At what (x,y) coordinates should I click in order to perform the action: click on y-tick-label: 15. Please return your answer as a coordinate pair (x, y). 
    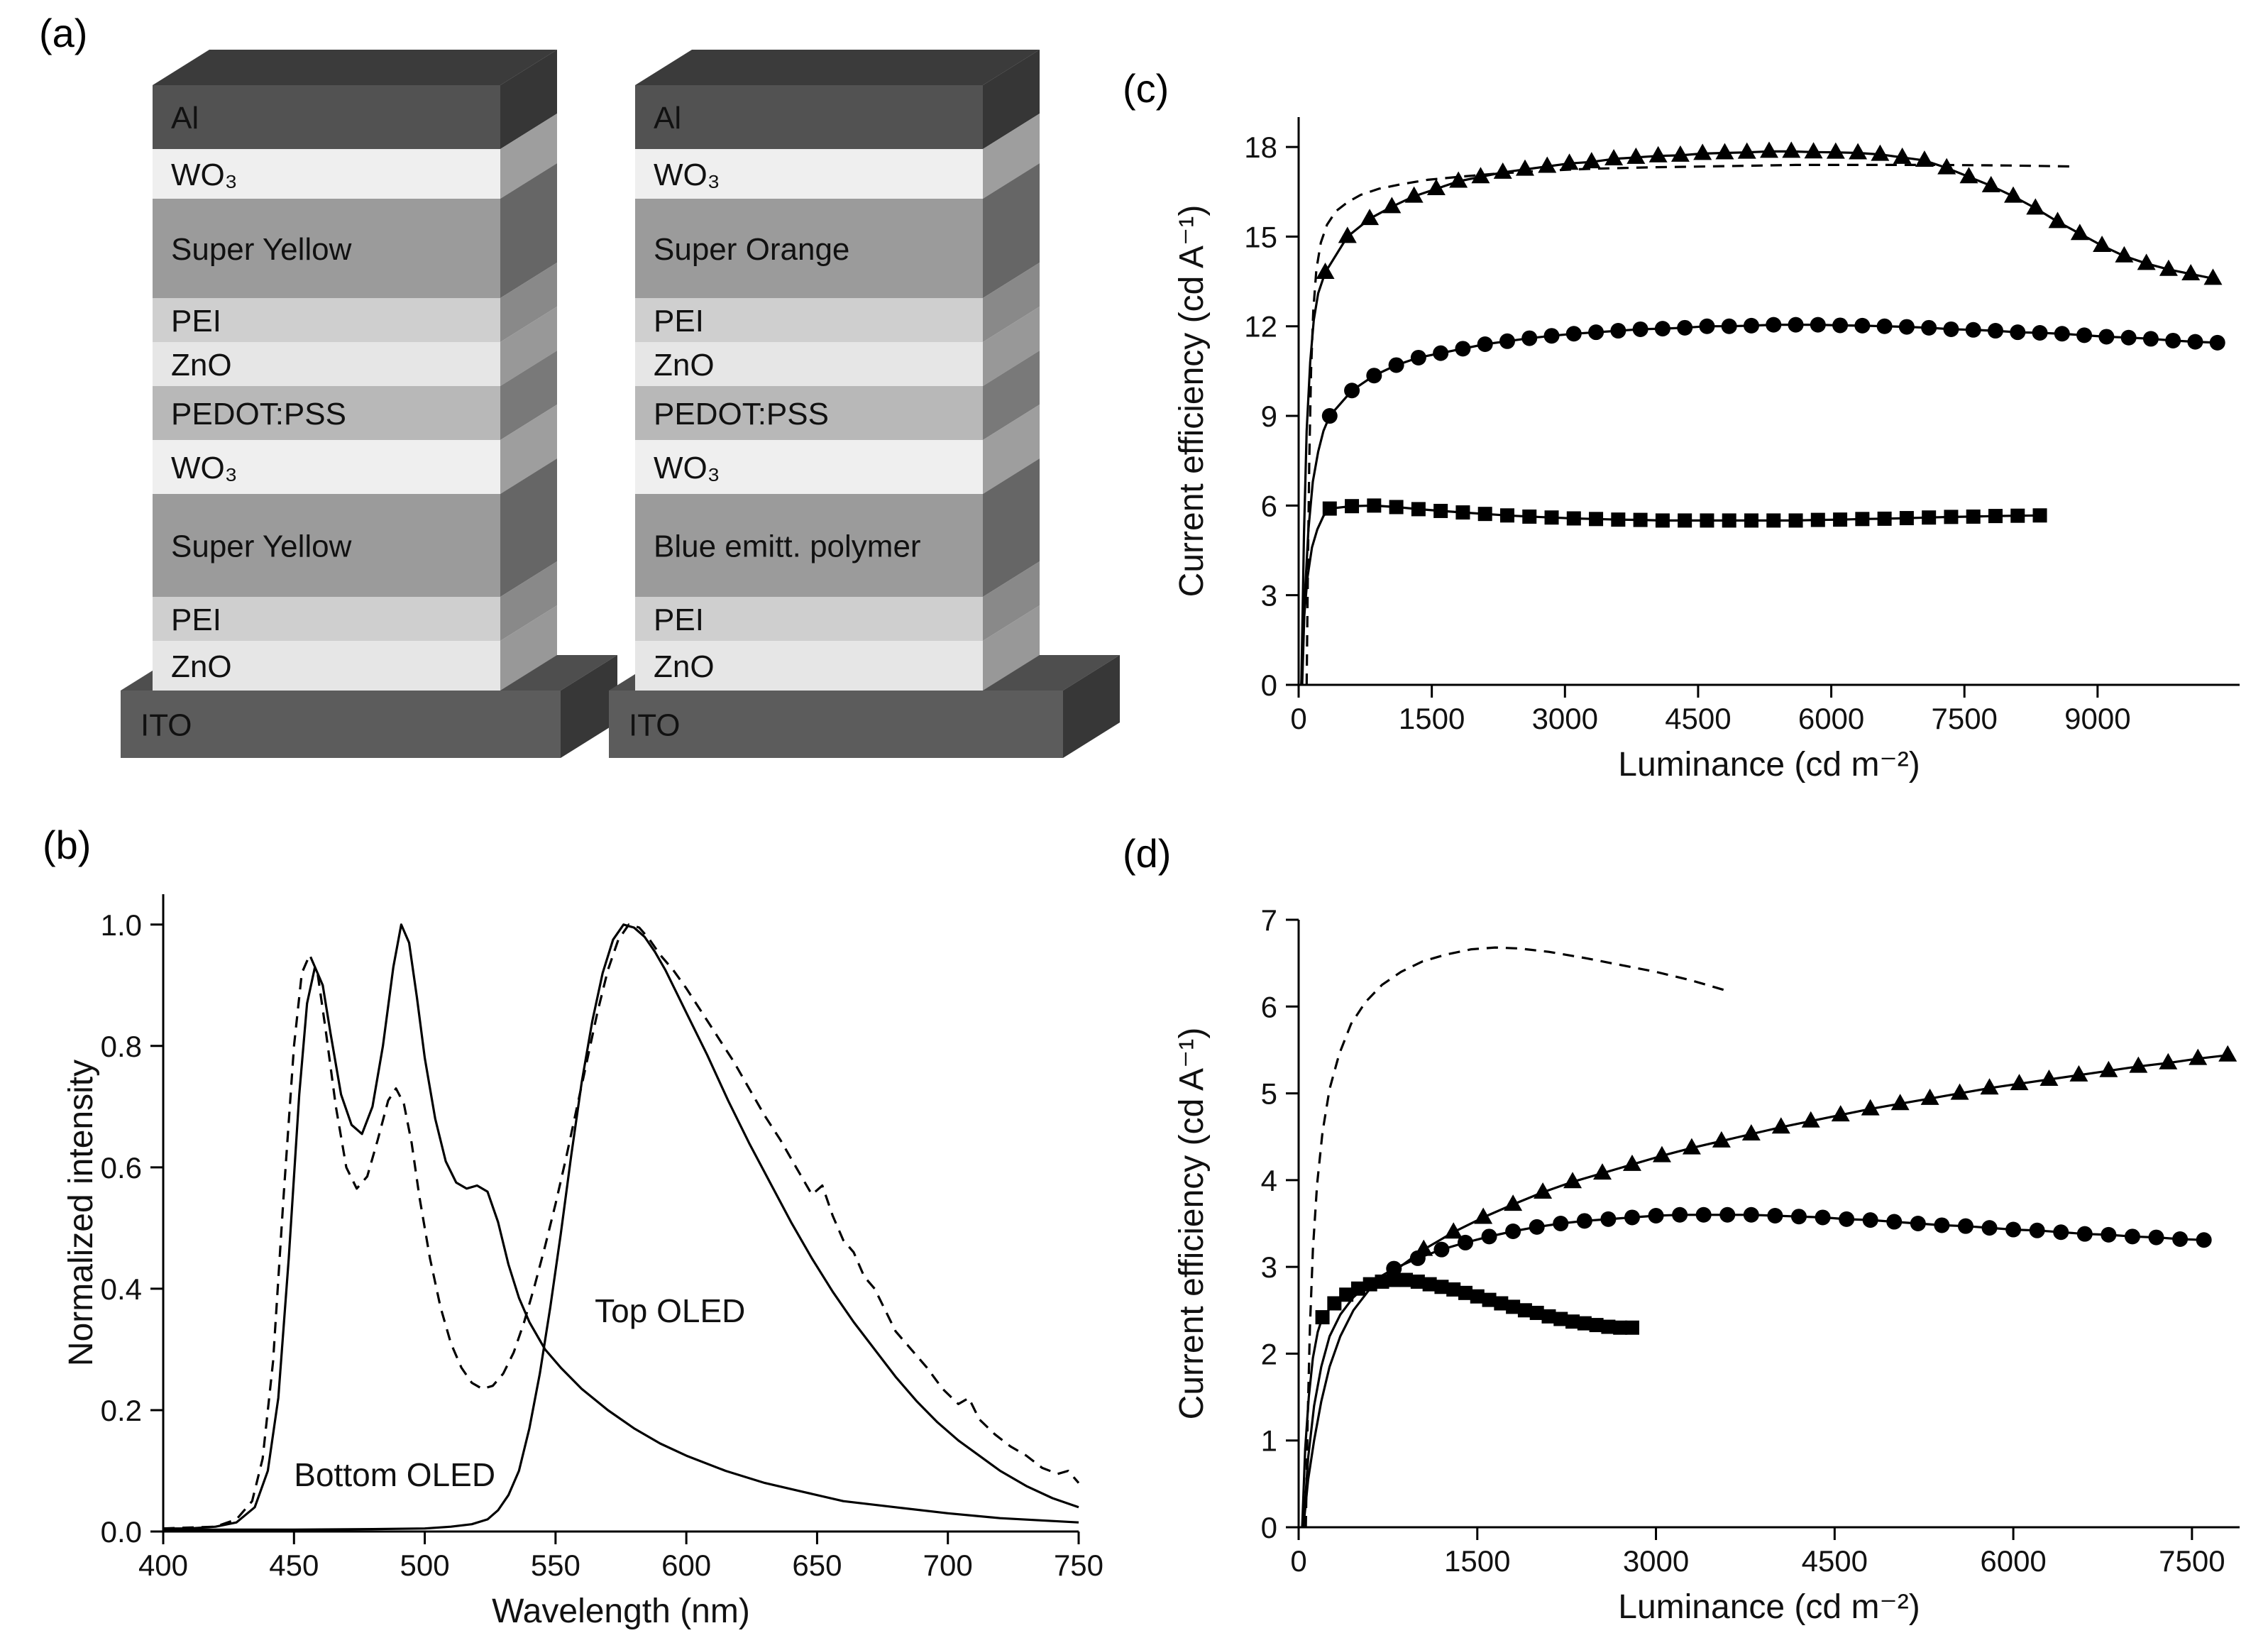
    Looking at the image, I should click on (1260, 236).